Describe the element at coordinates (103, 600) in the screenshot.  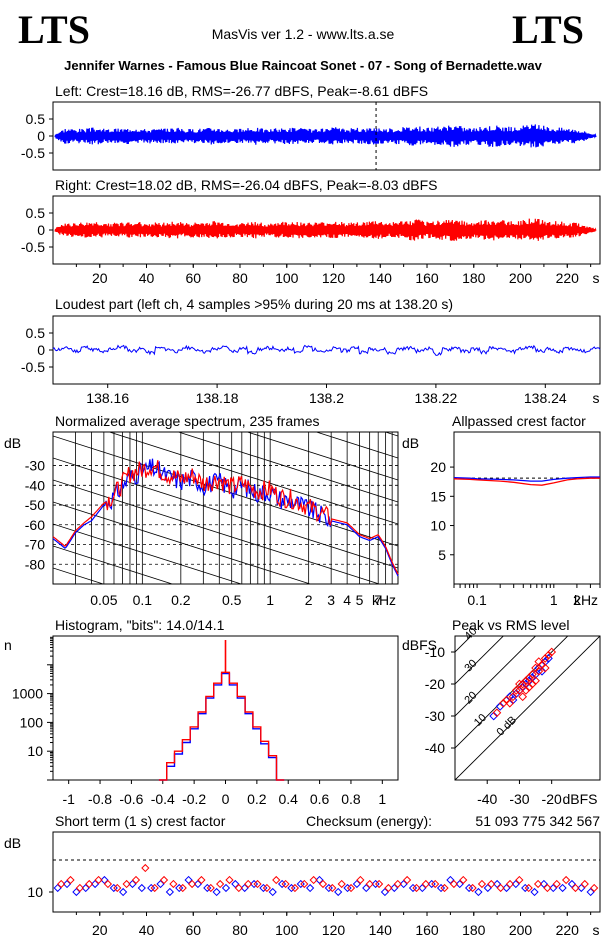
I see `spectrum-xtick-label: 0.05` at that location.